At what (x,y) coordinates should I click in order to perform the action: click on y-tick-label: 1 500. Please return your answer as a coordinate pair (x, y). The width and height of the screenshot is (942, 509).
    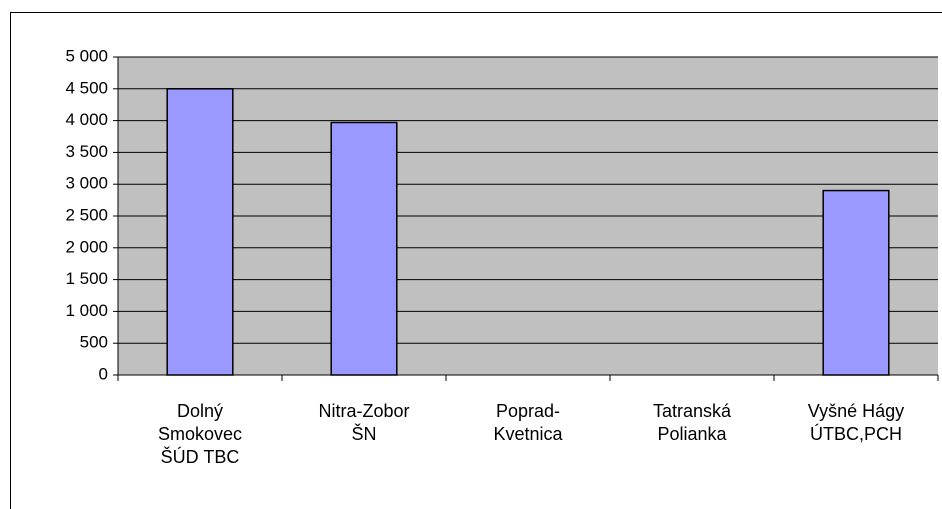
    Looking at the image, I should click on (86, 278).